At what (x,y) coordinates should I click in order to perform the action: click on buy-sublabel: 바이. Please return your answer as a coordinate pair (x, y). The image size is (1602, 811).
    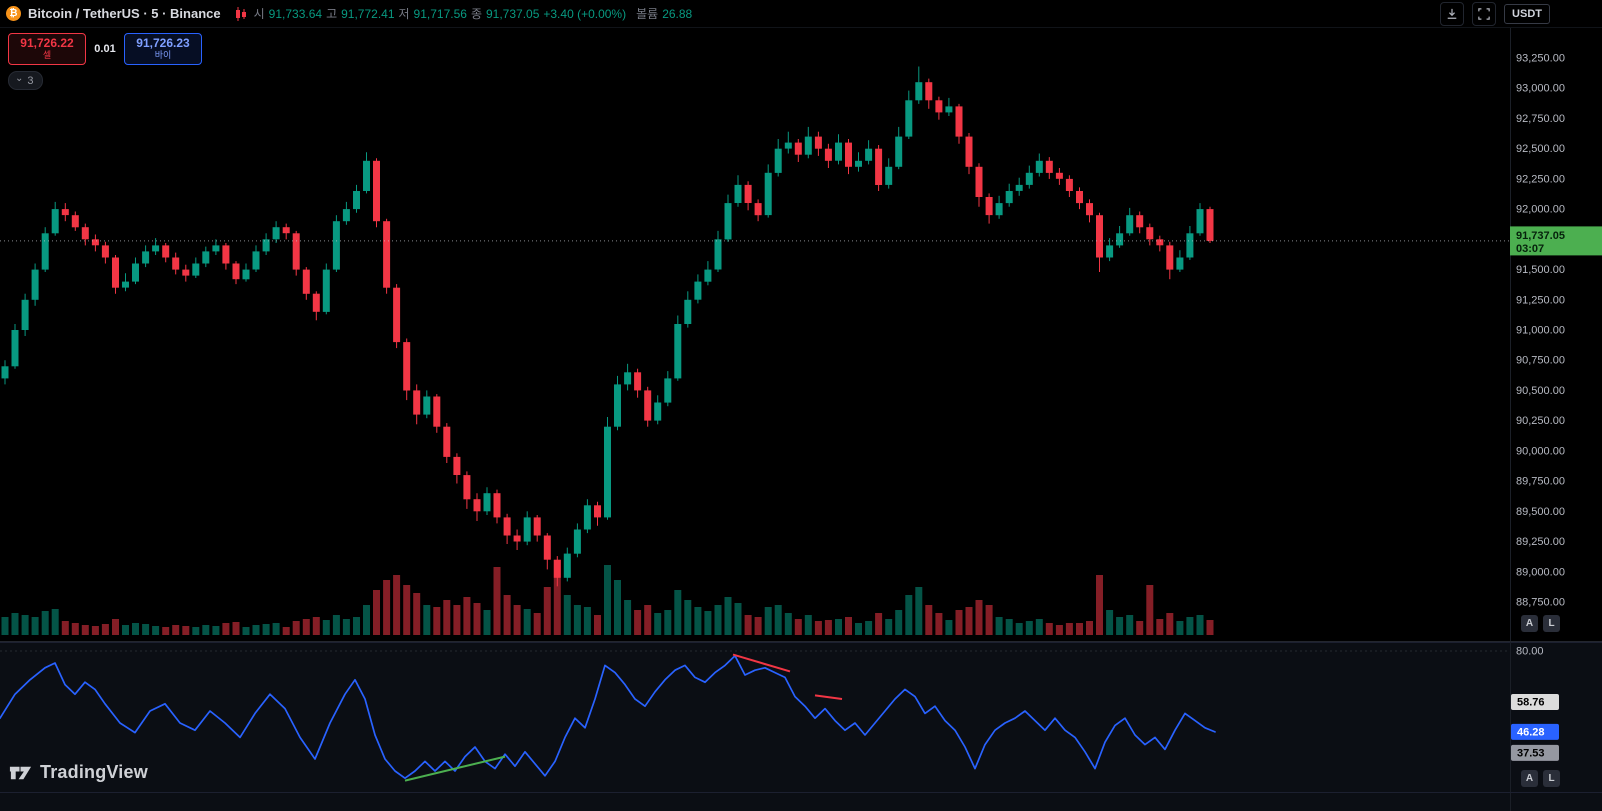
    Looking at the image, I should click on (163, 55).